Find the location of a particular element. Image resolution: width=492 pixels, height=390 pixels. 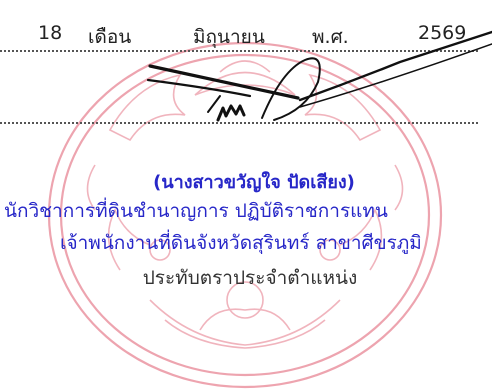

date-line: 18 เดือน มิถุนายน พ.ศ. 2569 is located at coordinates (246, 37).